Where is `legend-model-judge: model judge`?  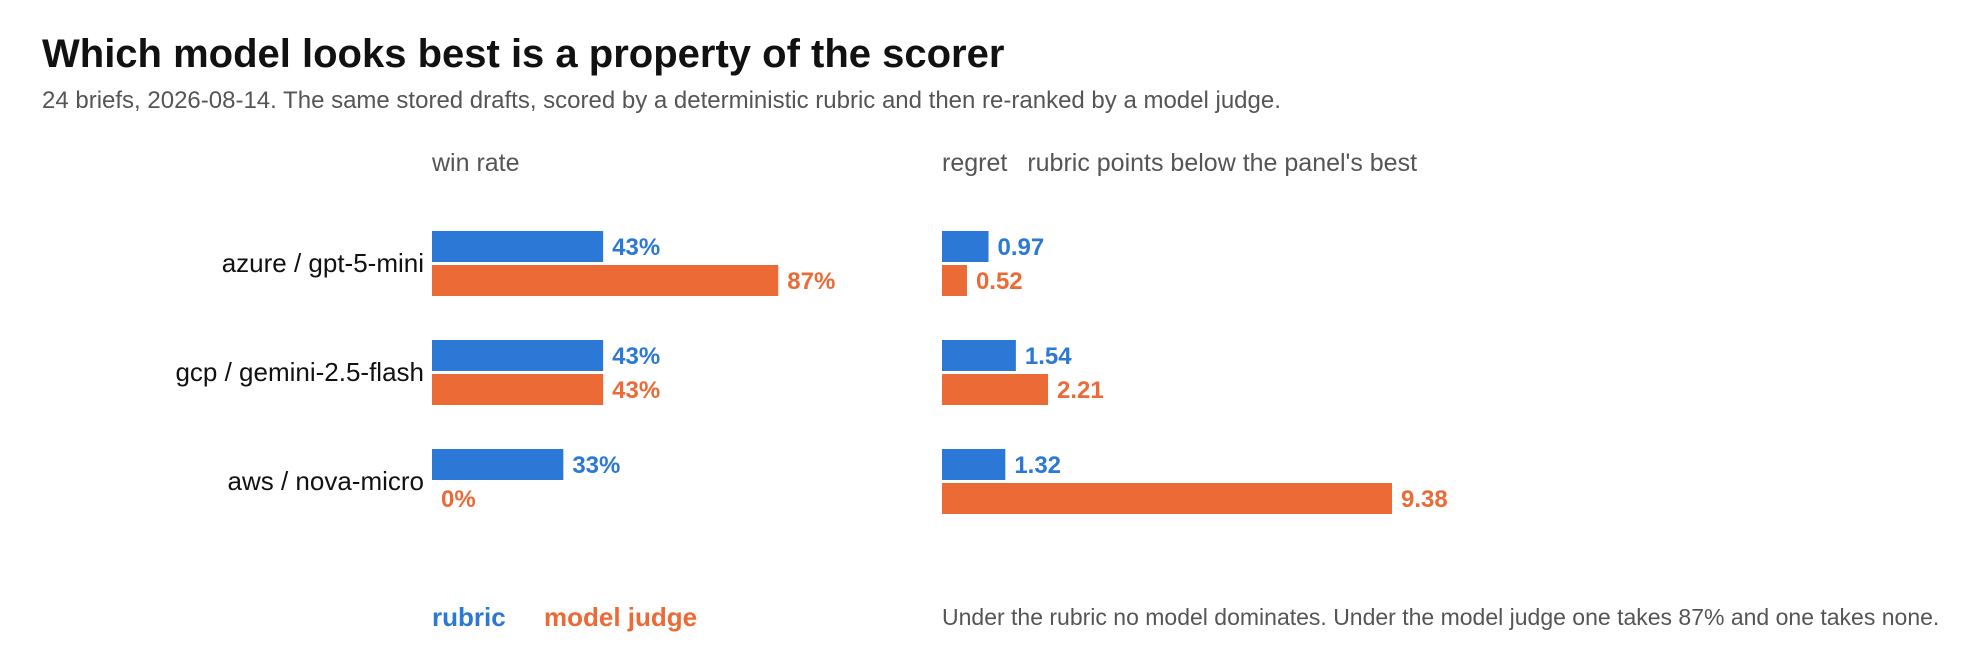
legend-model-judge: model judge is located at coordinates (621, 617).